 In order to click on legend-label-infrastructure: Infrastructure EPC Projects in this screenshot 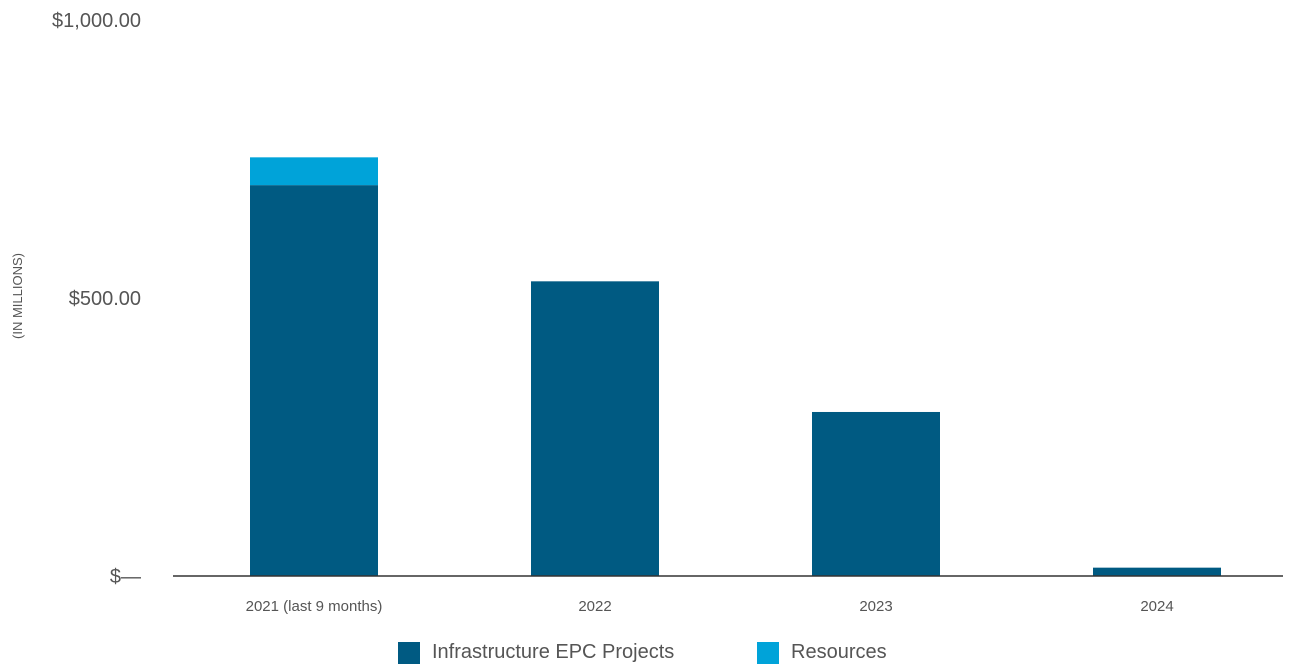, I will do `click(553, 652)`.